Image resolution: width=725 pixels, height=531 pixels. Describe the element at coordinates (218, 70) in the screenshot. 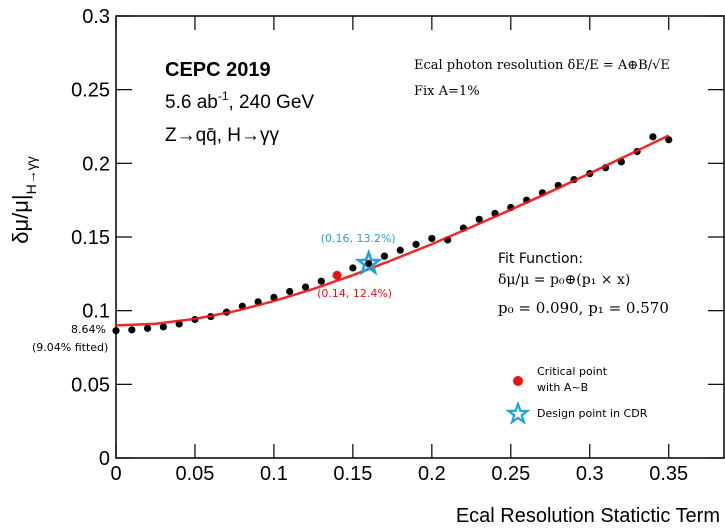

I see `experiment: CEPC 2019` at that location.